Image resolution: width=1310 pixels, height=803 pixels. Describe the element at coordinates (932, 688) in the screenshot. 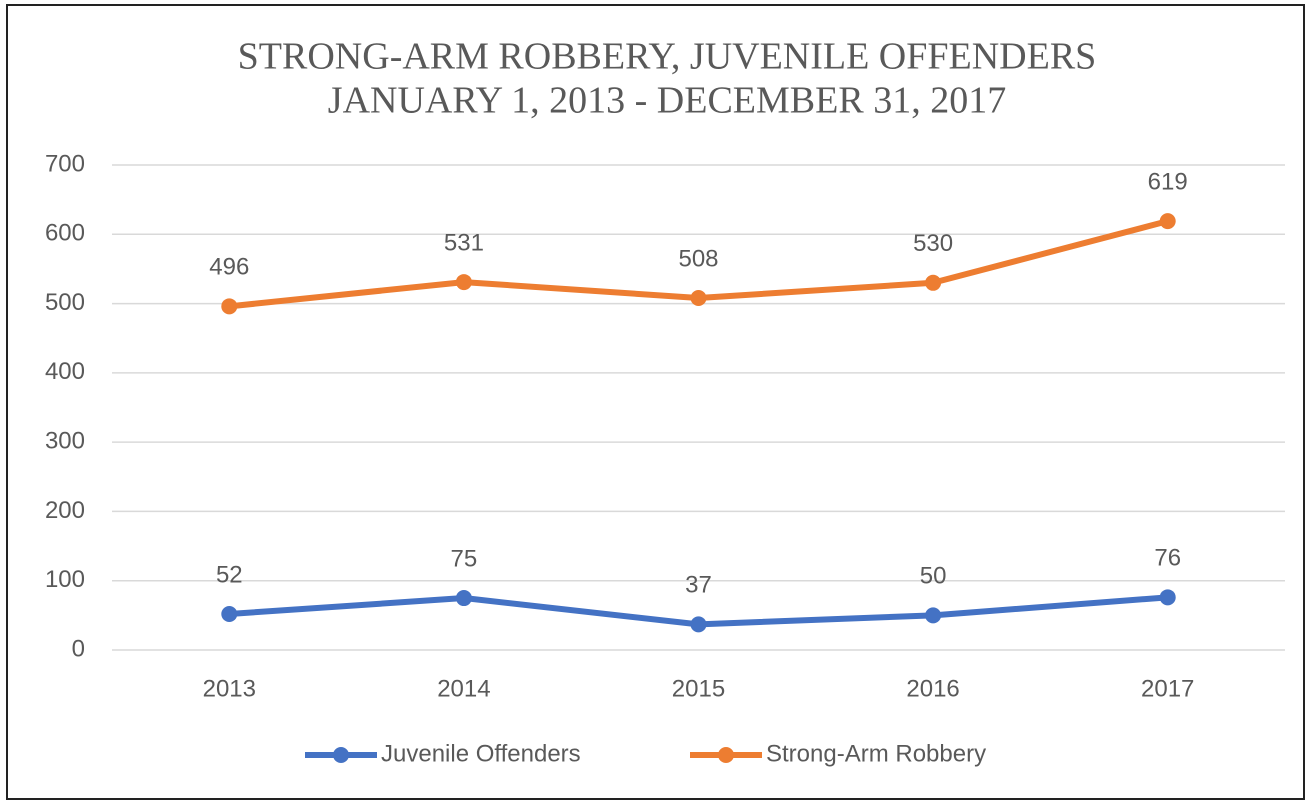

I see `x-tick-label: 2016` at that location.